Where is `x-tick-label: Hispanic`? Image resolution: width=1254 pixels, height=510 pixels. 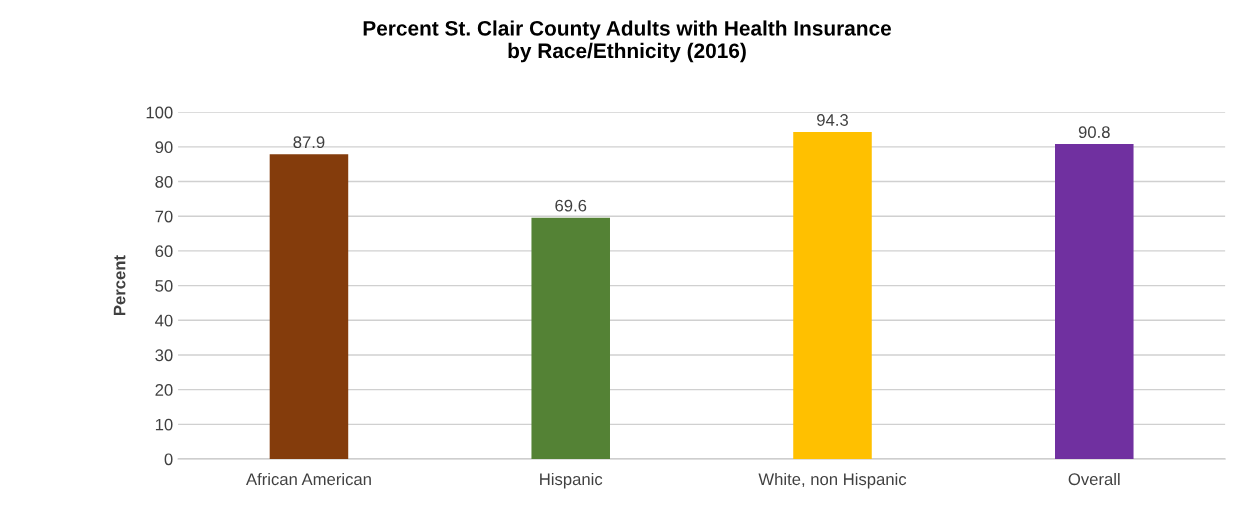
x-tick-label: Hispanic is located at coordinates (571, 480).